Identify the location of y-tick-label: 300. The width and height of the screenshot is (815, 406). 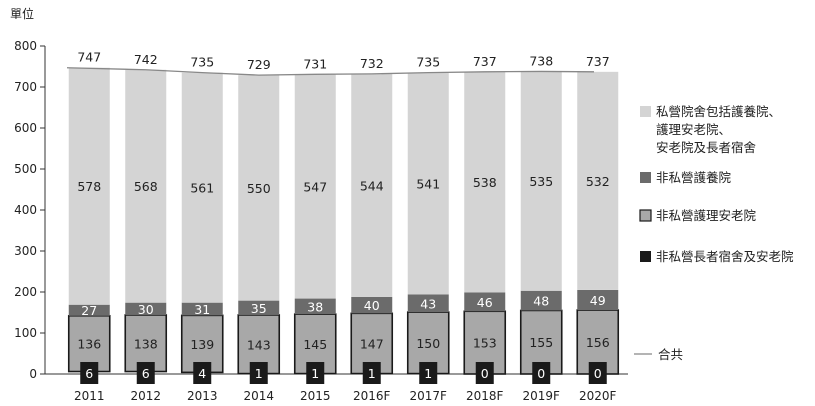
(25, 251).